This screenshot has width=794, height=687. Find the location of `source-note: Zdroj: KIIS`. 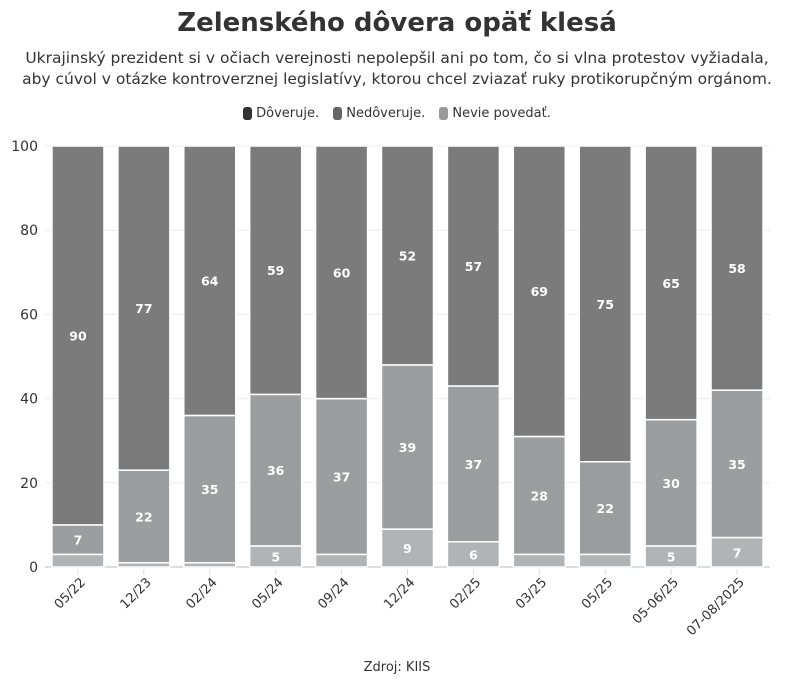

source-note: Zdroj: KIIS is located at coordinates (397, 667).